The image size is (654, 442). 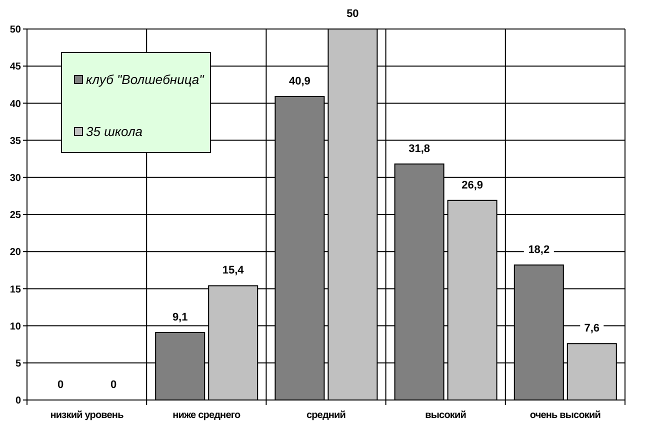 What do you see at coordinates (16, 178) in the screenshot?
I see `y-tick-label: 30` at bounding box center [16, 178].